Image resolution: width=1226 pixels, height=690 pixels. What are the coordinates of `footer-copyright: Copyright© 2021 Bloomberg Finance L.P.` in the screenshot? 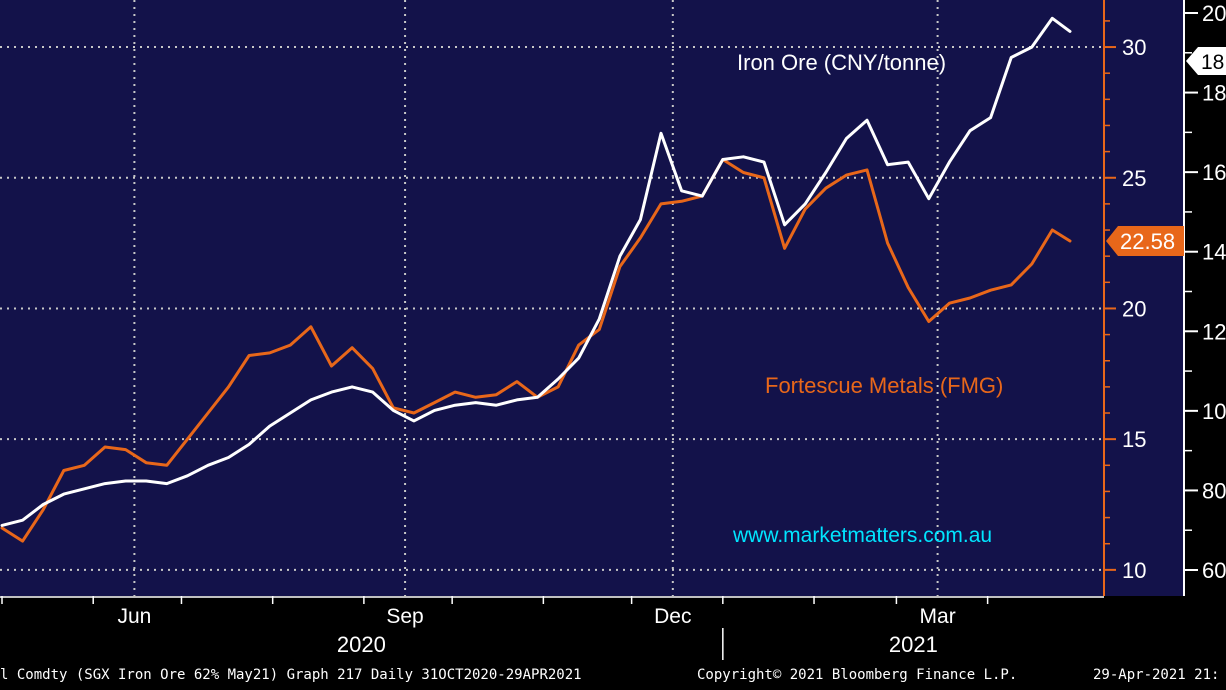 It's located at (857, 675).